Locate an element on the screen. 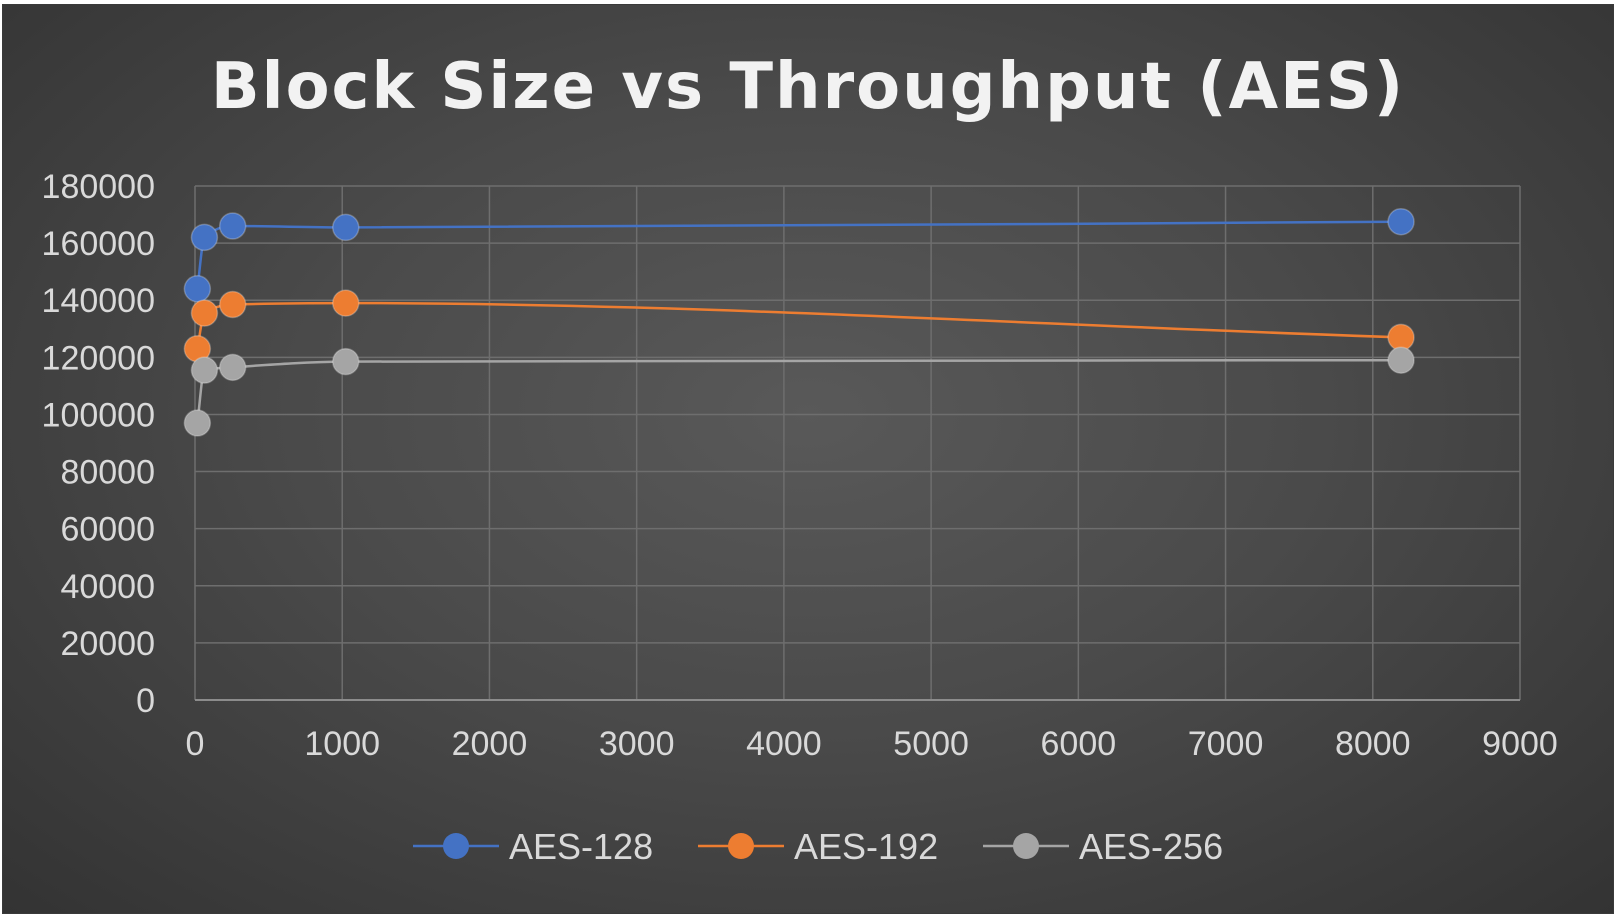 This screenshot has height=921, width=1617. legend-label: AES-192 is located at coordinates (866, 846).